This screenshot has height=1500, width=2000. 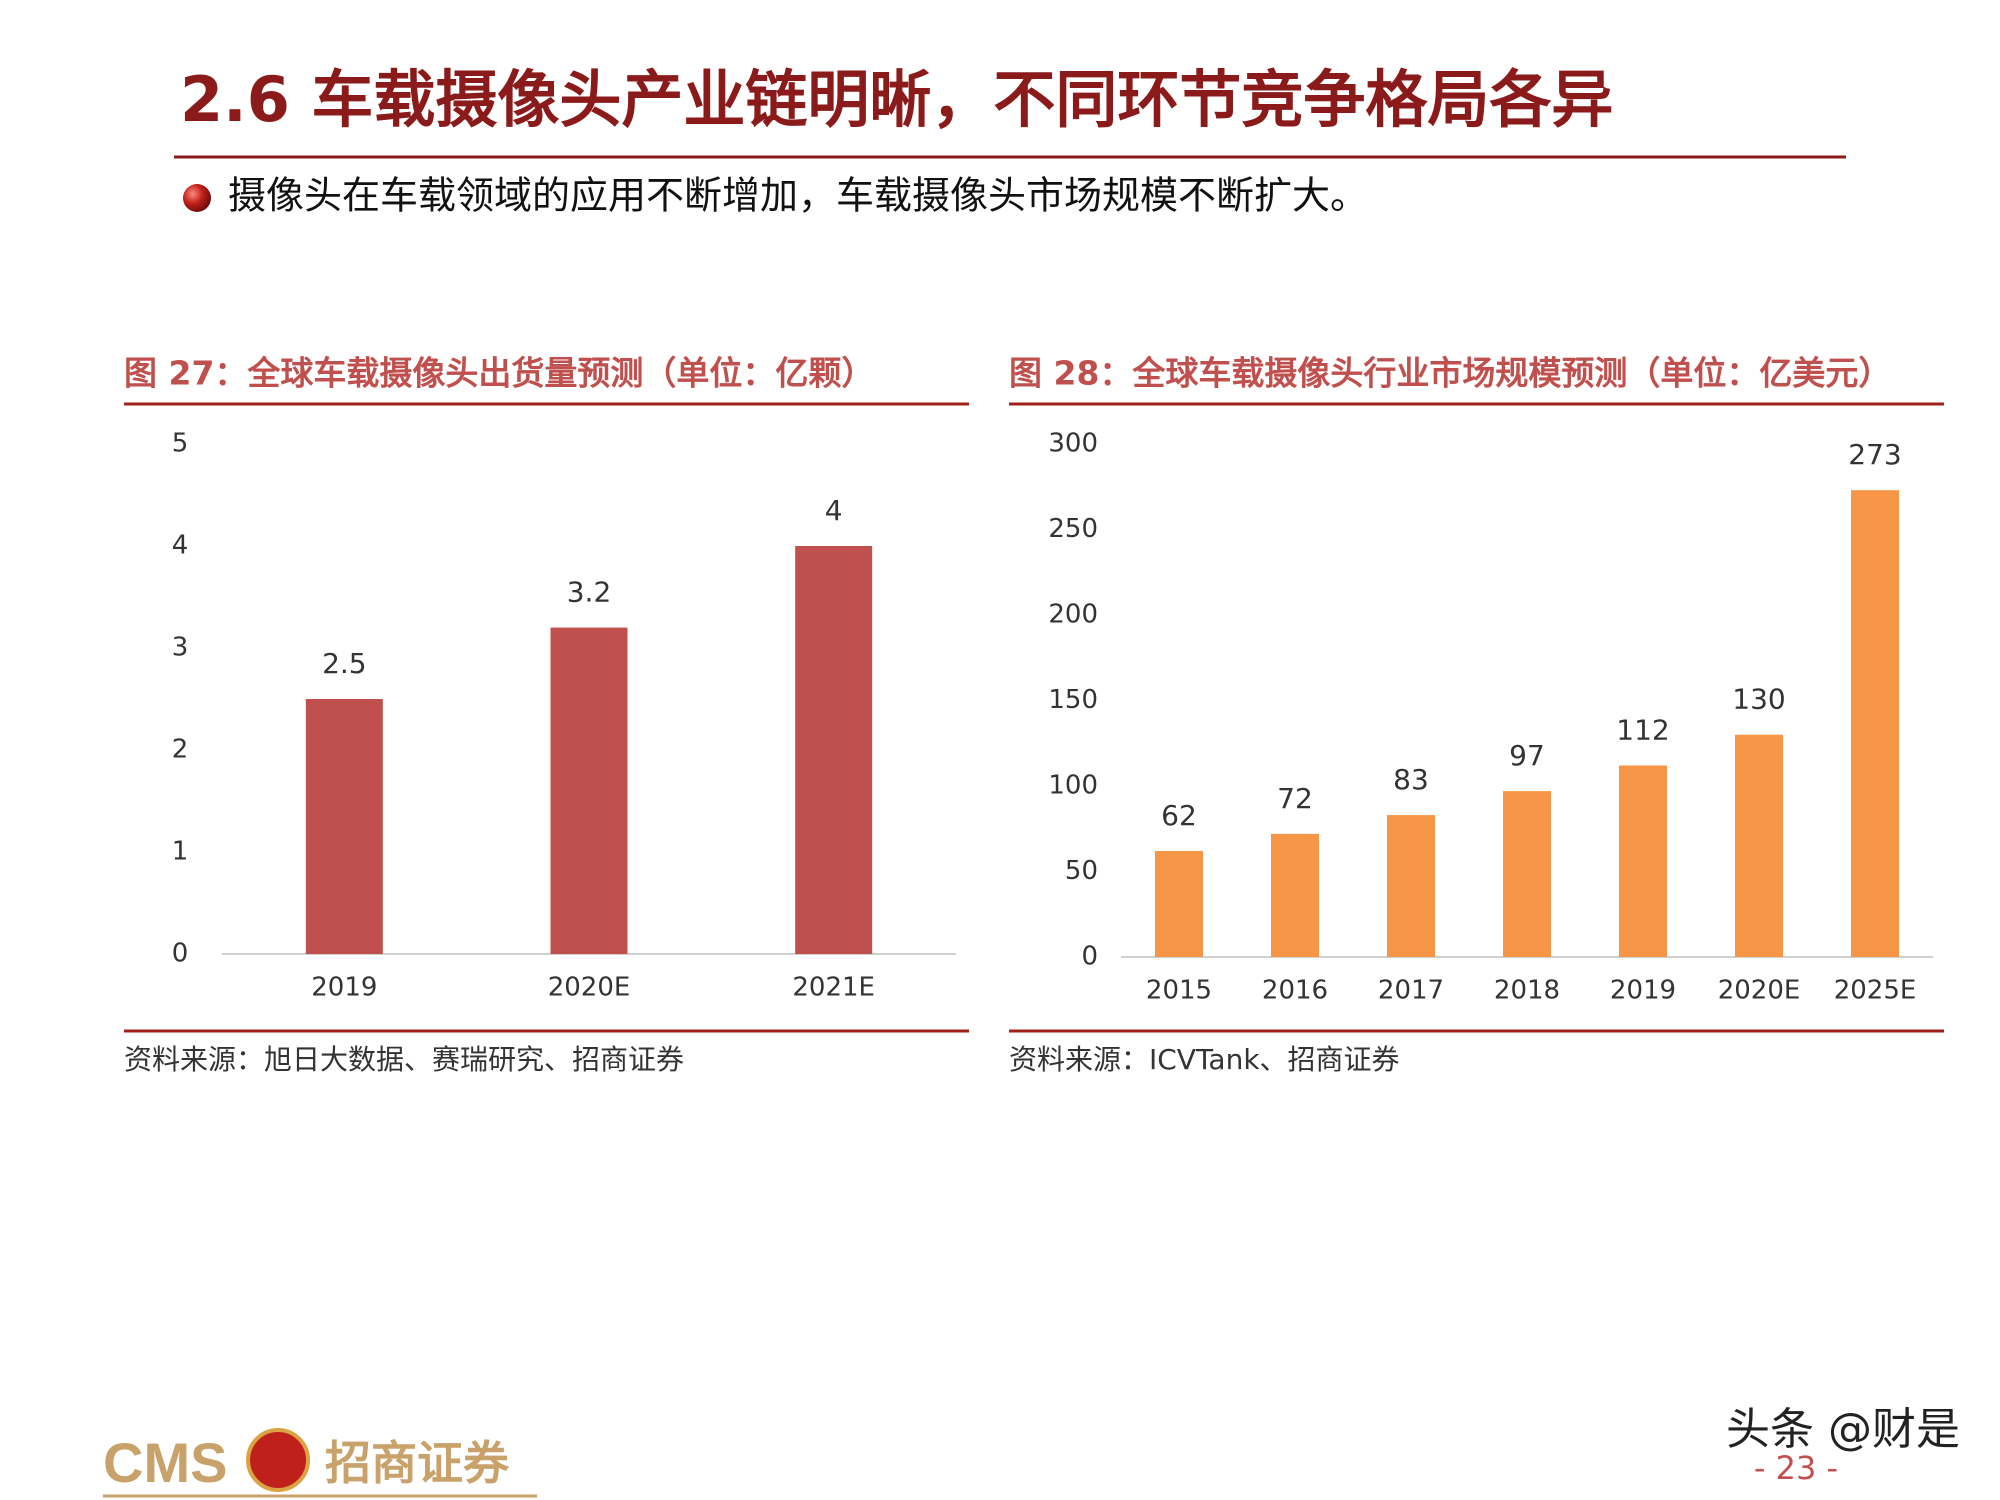 I want to click on value-label: 4, so click(x=834, y=510).